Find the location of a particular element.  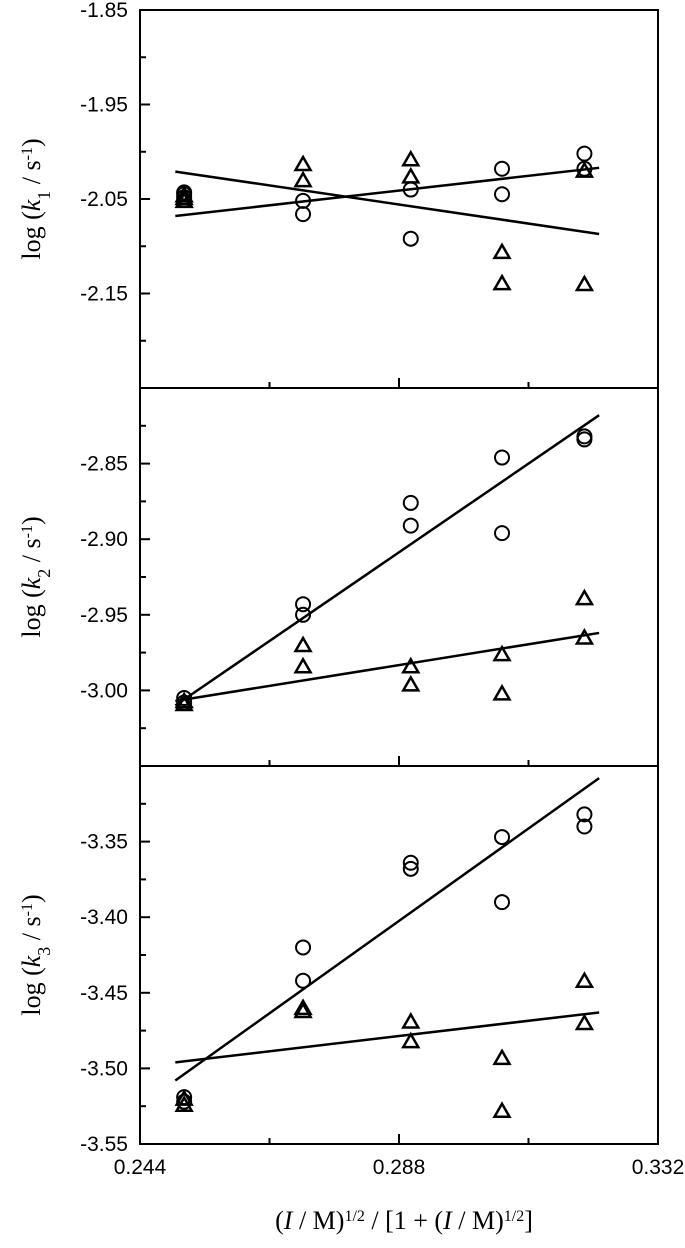

y-tick-label: -1.95 is located at coordinates (104, 105).